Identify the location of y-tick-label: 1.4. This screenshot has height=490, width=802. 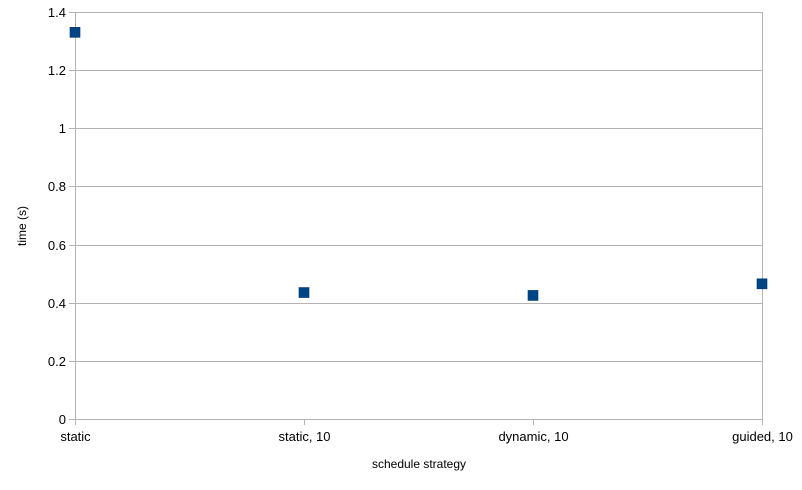
(57, 12).